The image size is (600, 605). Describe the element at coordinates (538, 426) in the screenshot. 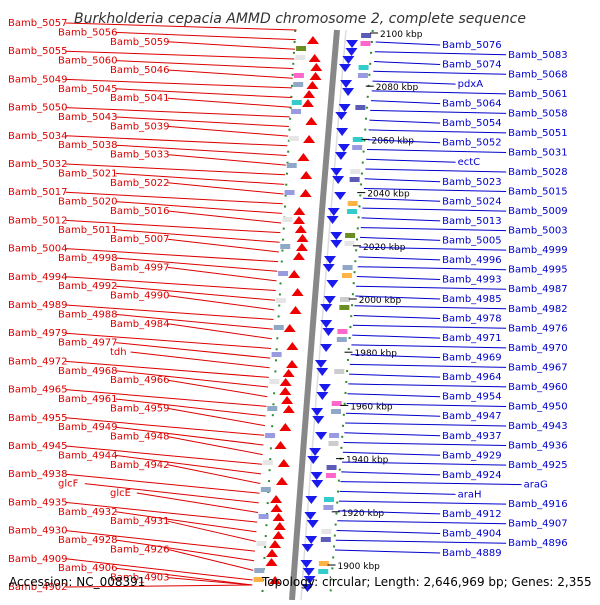

I see `gene-label-right: Bamb_4943` at that location.